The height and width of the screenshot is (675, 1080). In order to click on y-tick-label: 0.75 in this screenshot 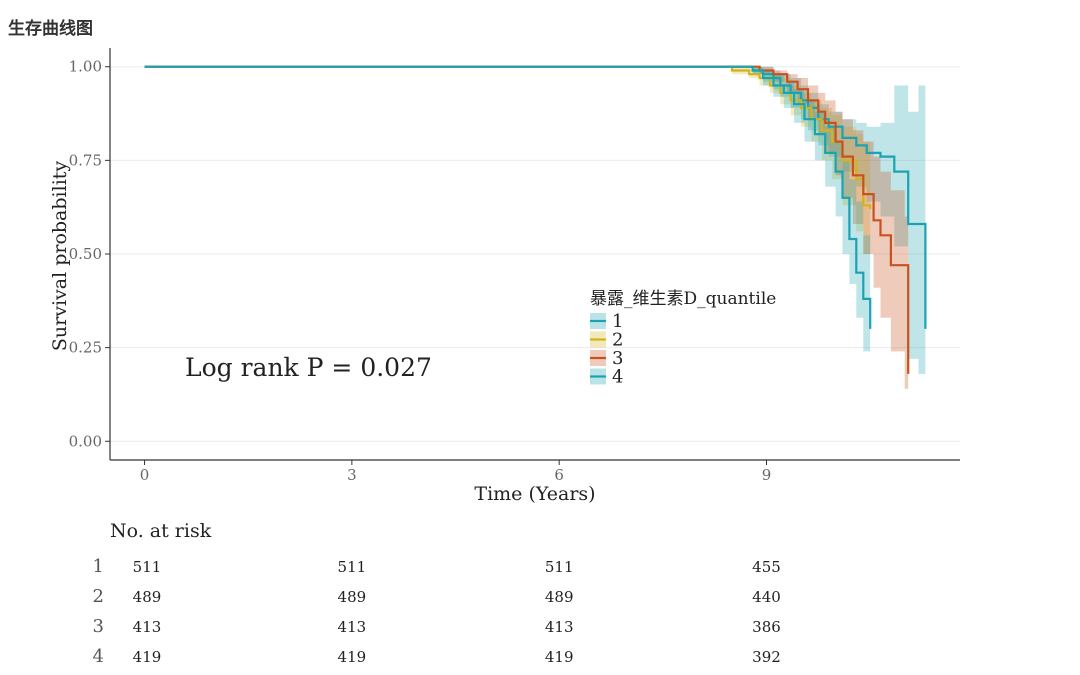, I will do `click(85, 160)`.